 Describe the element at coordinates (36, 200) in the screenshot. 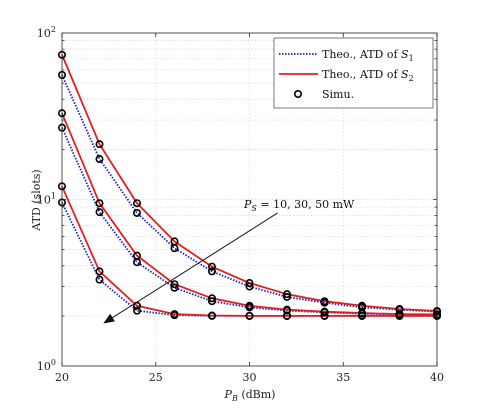

I see `y-axis-label: ATD (slots)` at that location.